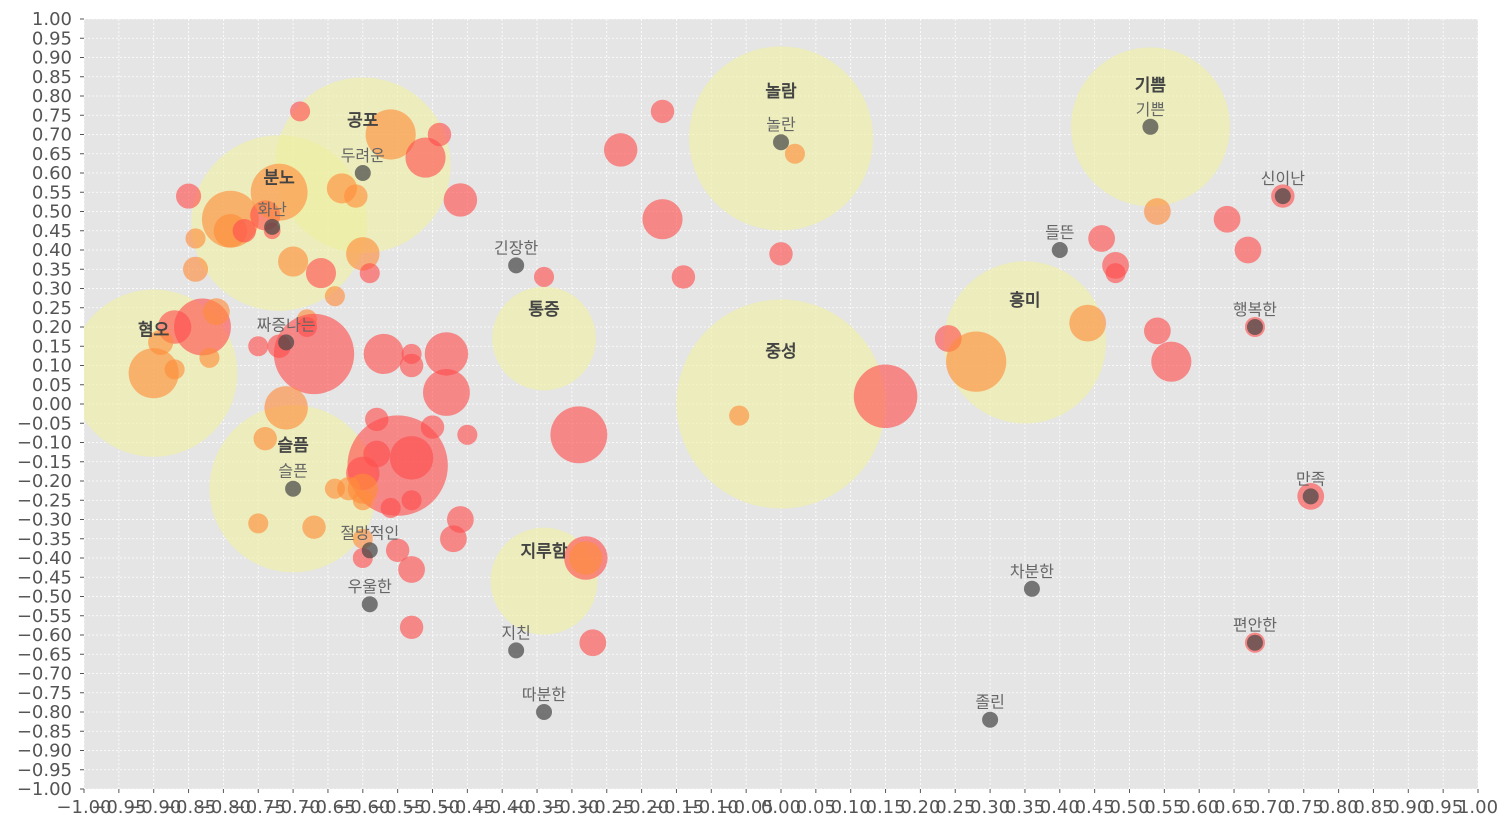 Image resolution: width=1511 pixels, height=834 pixels. I want to click on y-tick-label: −0.60, so click(44, 635).